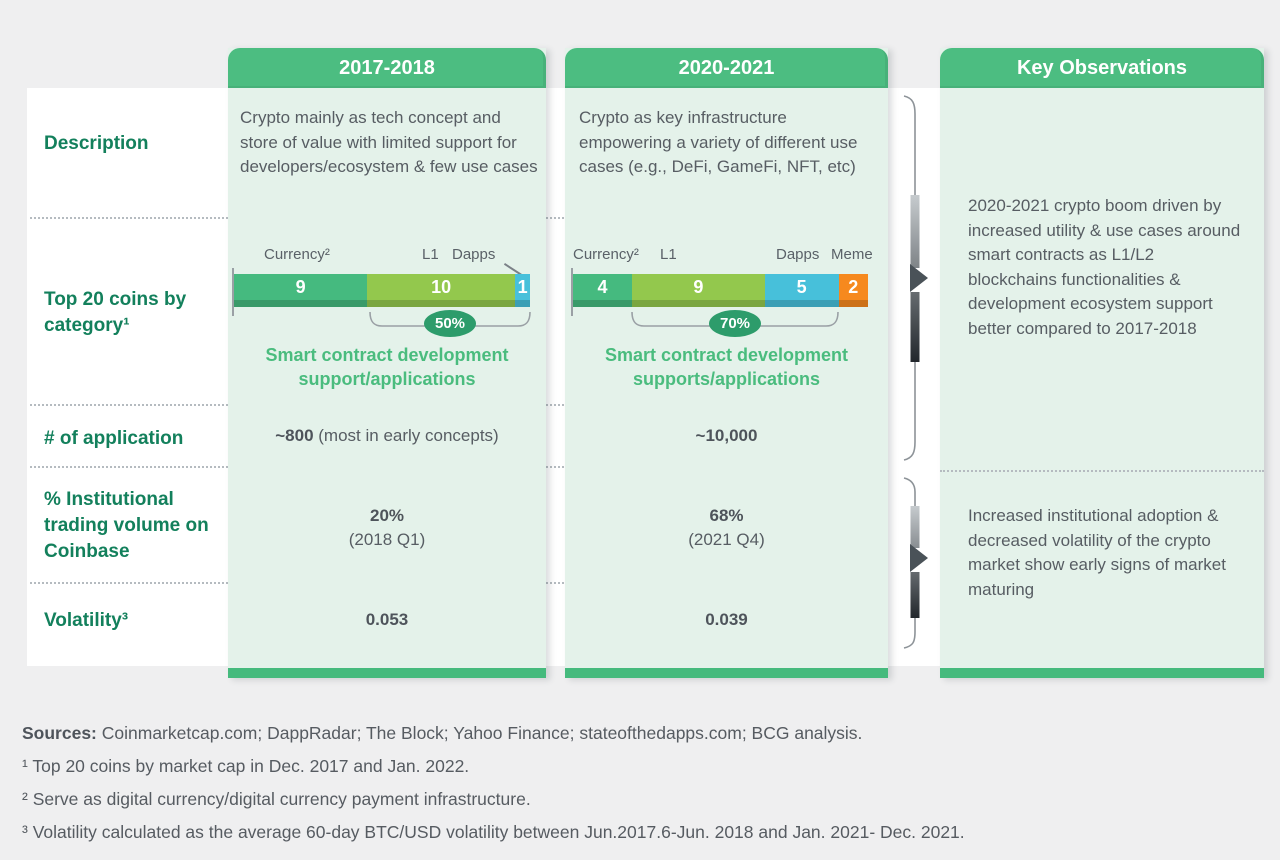 The width and height of the screenshot is (1280, 860). I want to click on panel-header-key-observations: Key Observations, so click(1102, 68).